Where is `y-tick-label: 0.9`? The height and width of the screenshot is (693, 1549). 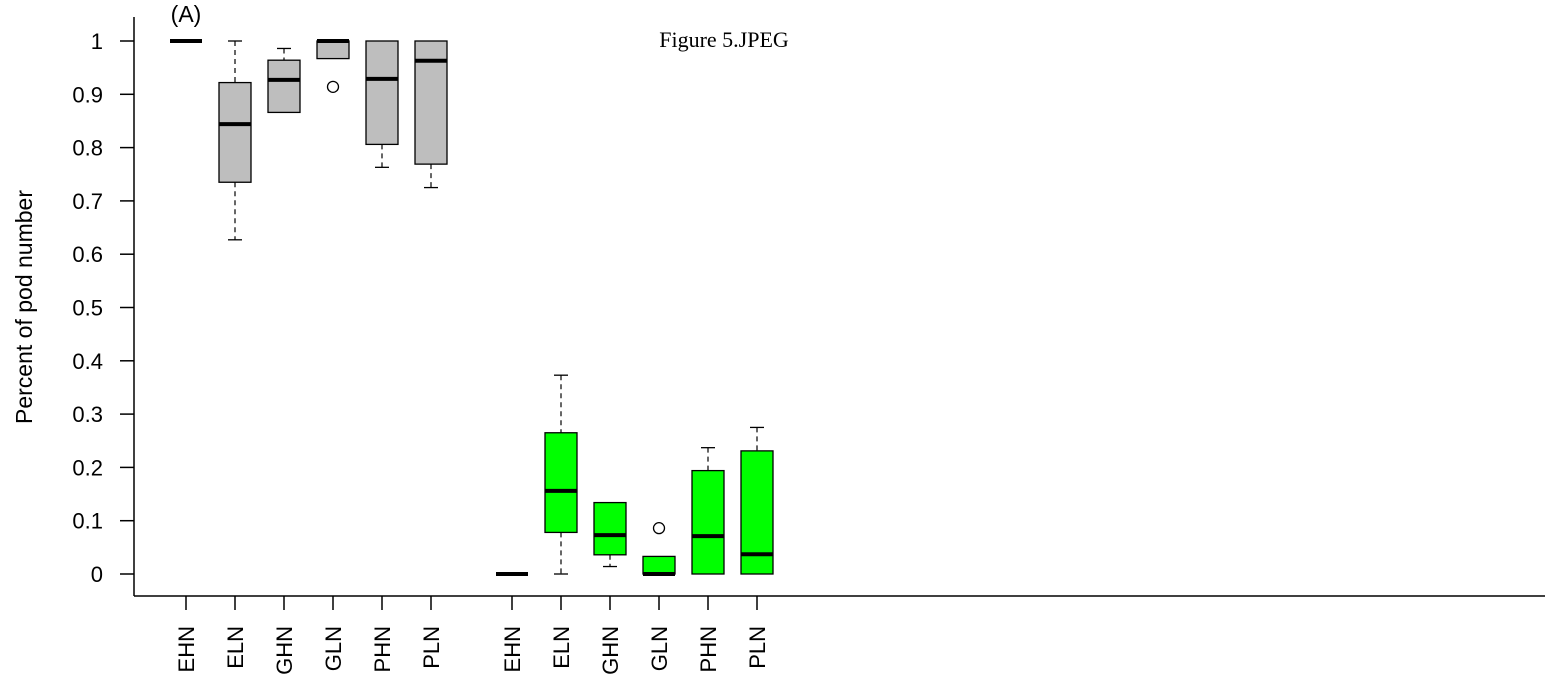 y-tick-label: 0.9 is located at coordinates (87, 94).